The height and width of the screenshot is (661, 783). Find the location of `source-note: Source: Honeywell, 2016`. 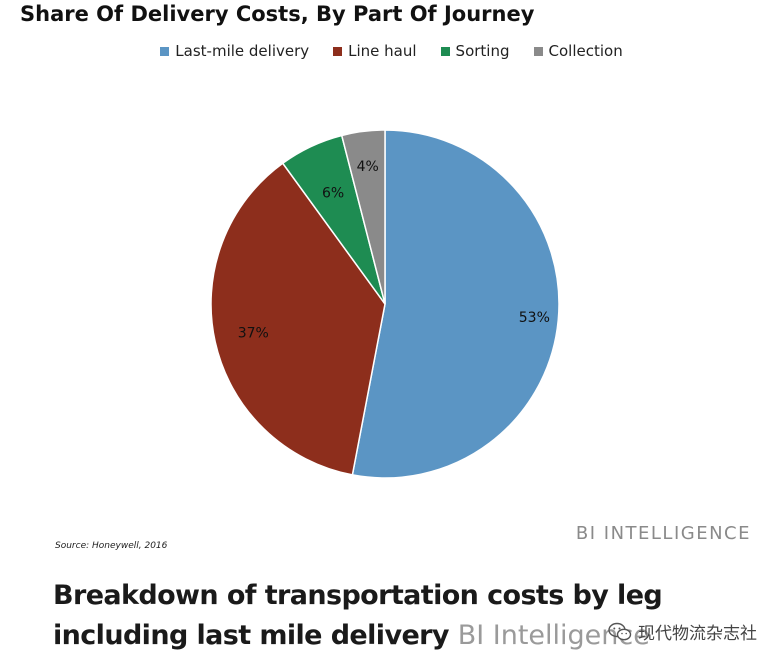

source-note: Source: Honeywell, 2016 is located at coordinates (111, 546).